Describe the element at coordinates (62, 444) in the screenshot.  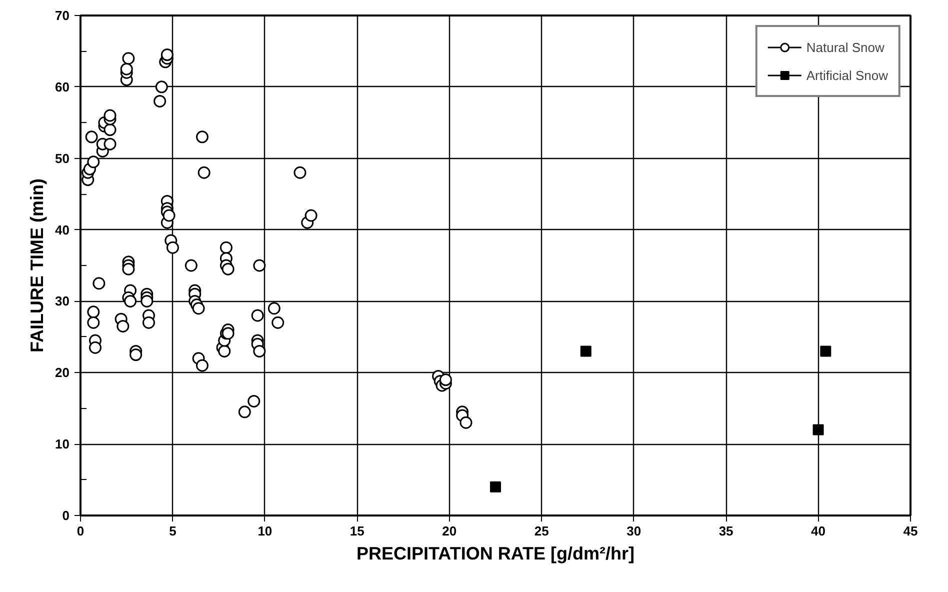
I see `y-tick-label: 10` at that location.